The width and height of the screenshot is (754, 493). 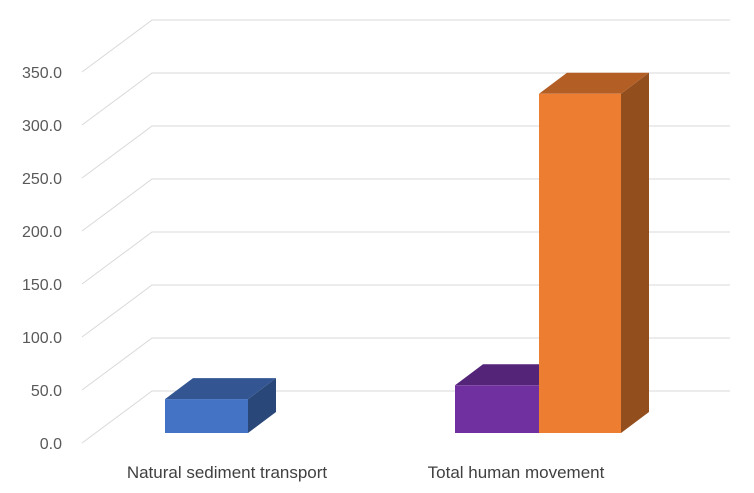 What do you see at coordinates (516, 472) in the screenshot?
I see `category-label-human: Total human movement` at bounding box center [516, 472].